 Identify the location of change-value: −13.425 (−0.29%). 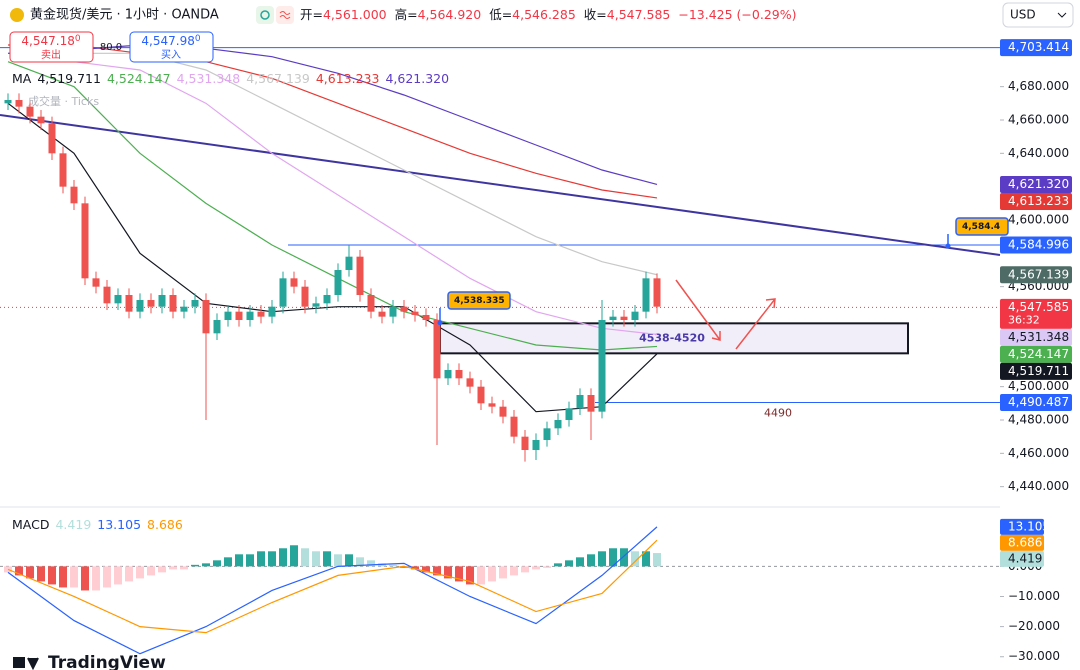
(737, 14).